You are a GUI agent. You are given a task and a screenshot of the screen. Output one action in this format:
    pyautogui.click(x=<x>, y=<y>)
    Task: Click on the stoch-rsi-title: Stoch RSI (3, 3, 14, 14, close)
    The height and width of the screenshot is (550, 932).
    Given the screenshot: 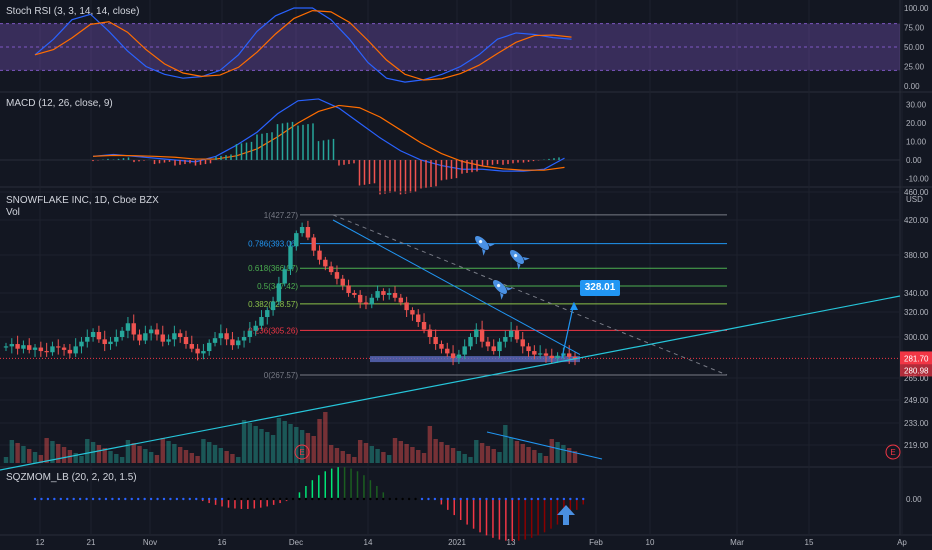 What is the action you would take?
    pyautogui.click(x=73, y=11)
    